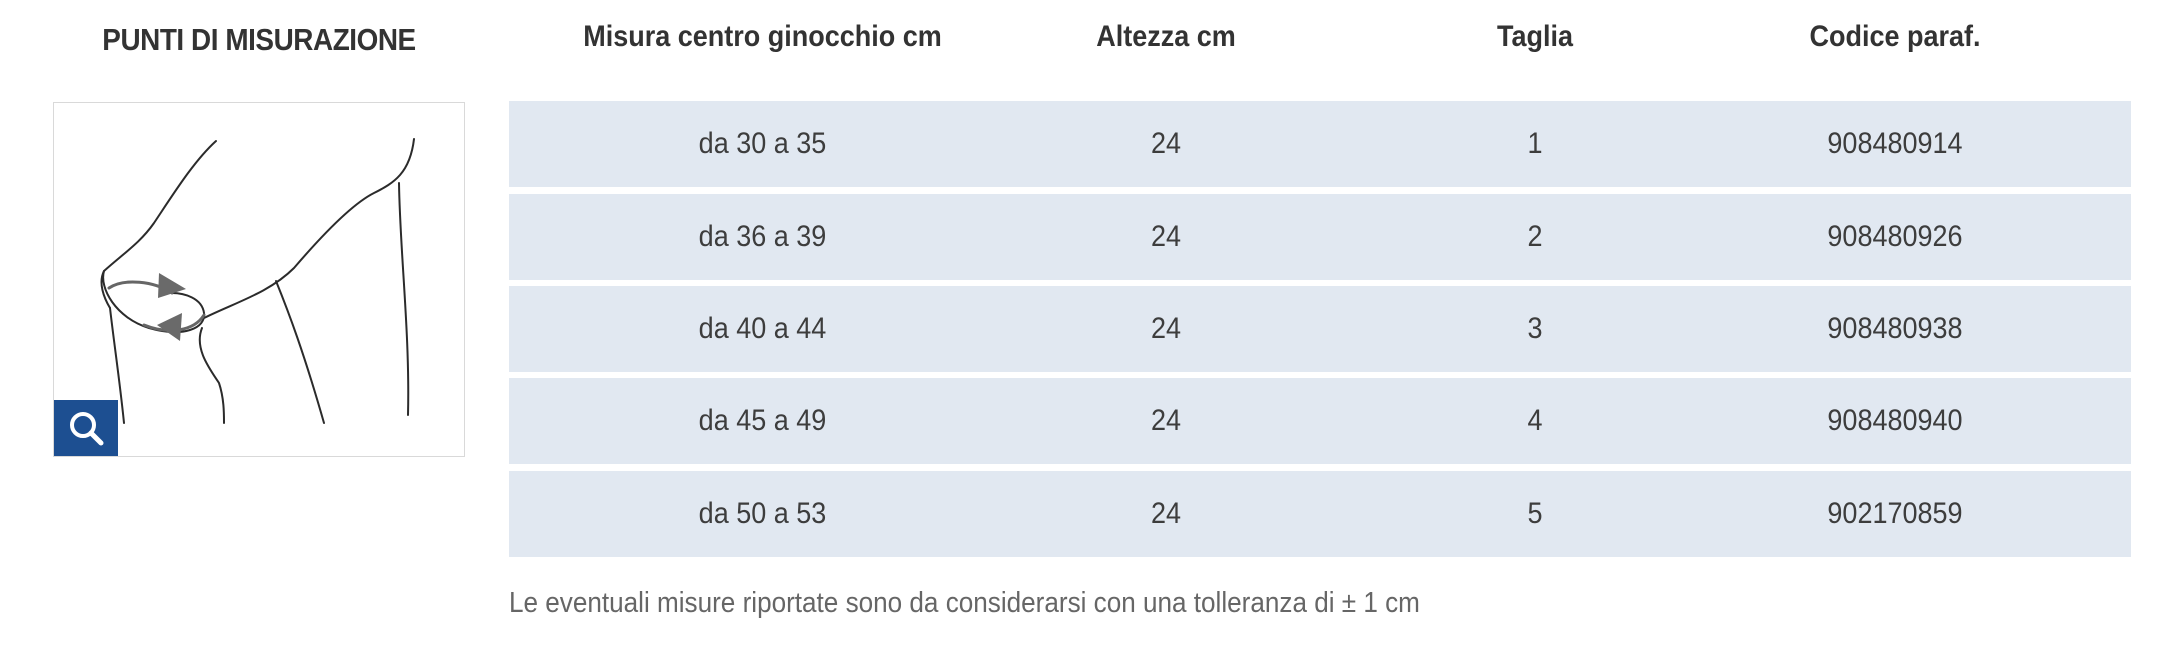 This screenshot has width=2182, height=672. I want to click on search-icon, so click(87, 429).